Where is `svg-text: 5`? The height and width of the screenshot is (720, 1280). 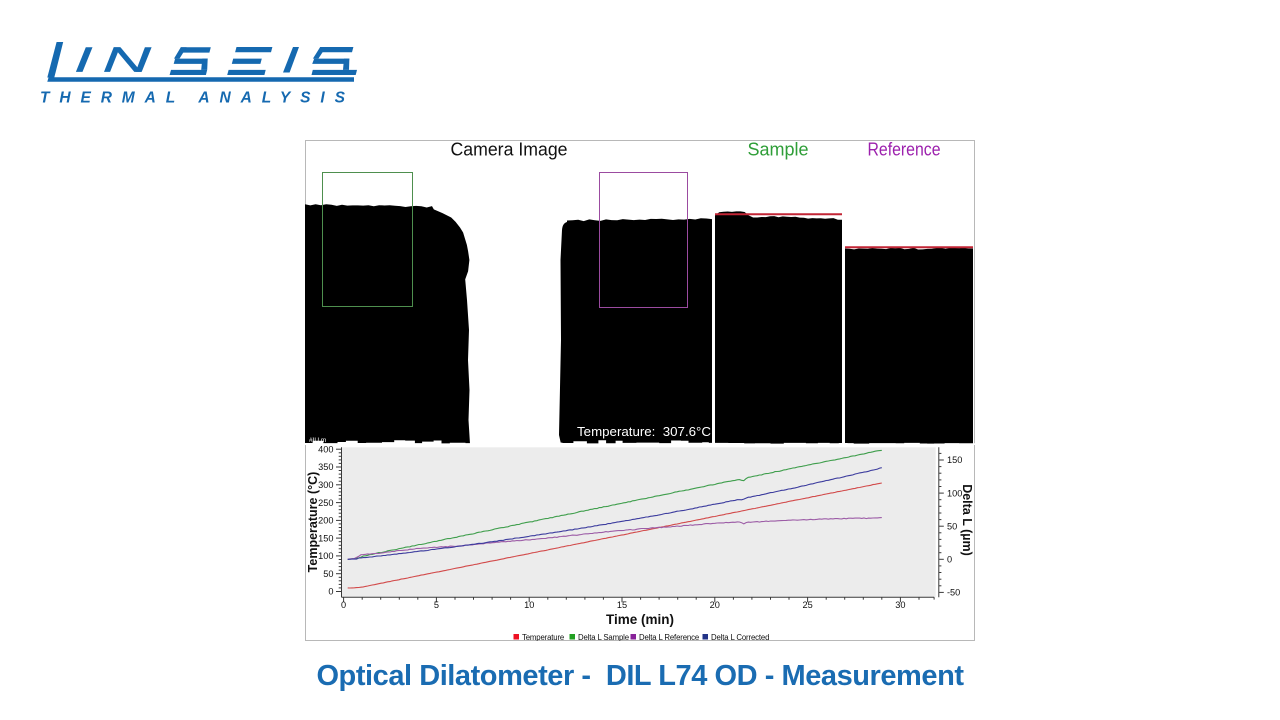 svg-text: 5 is located at coordinates (436, 605).